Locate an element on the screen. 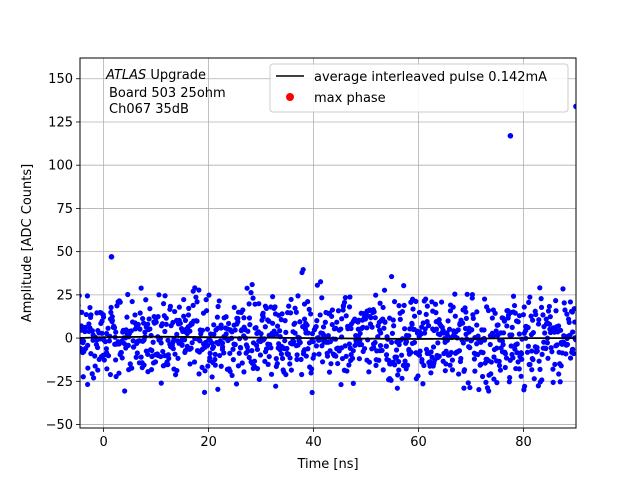 This screenshot has width=640, height=484. annotation-upgrade: Upgrade is located at coordinates (176, 75).